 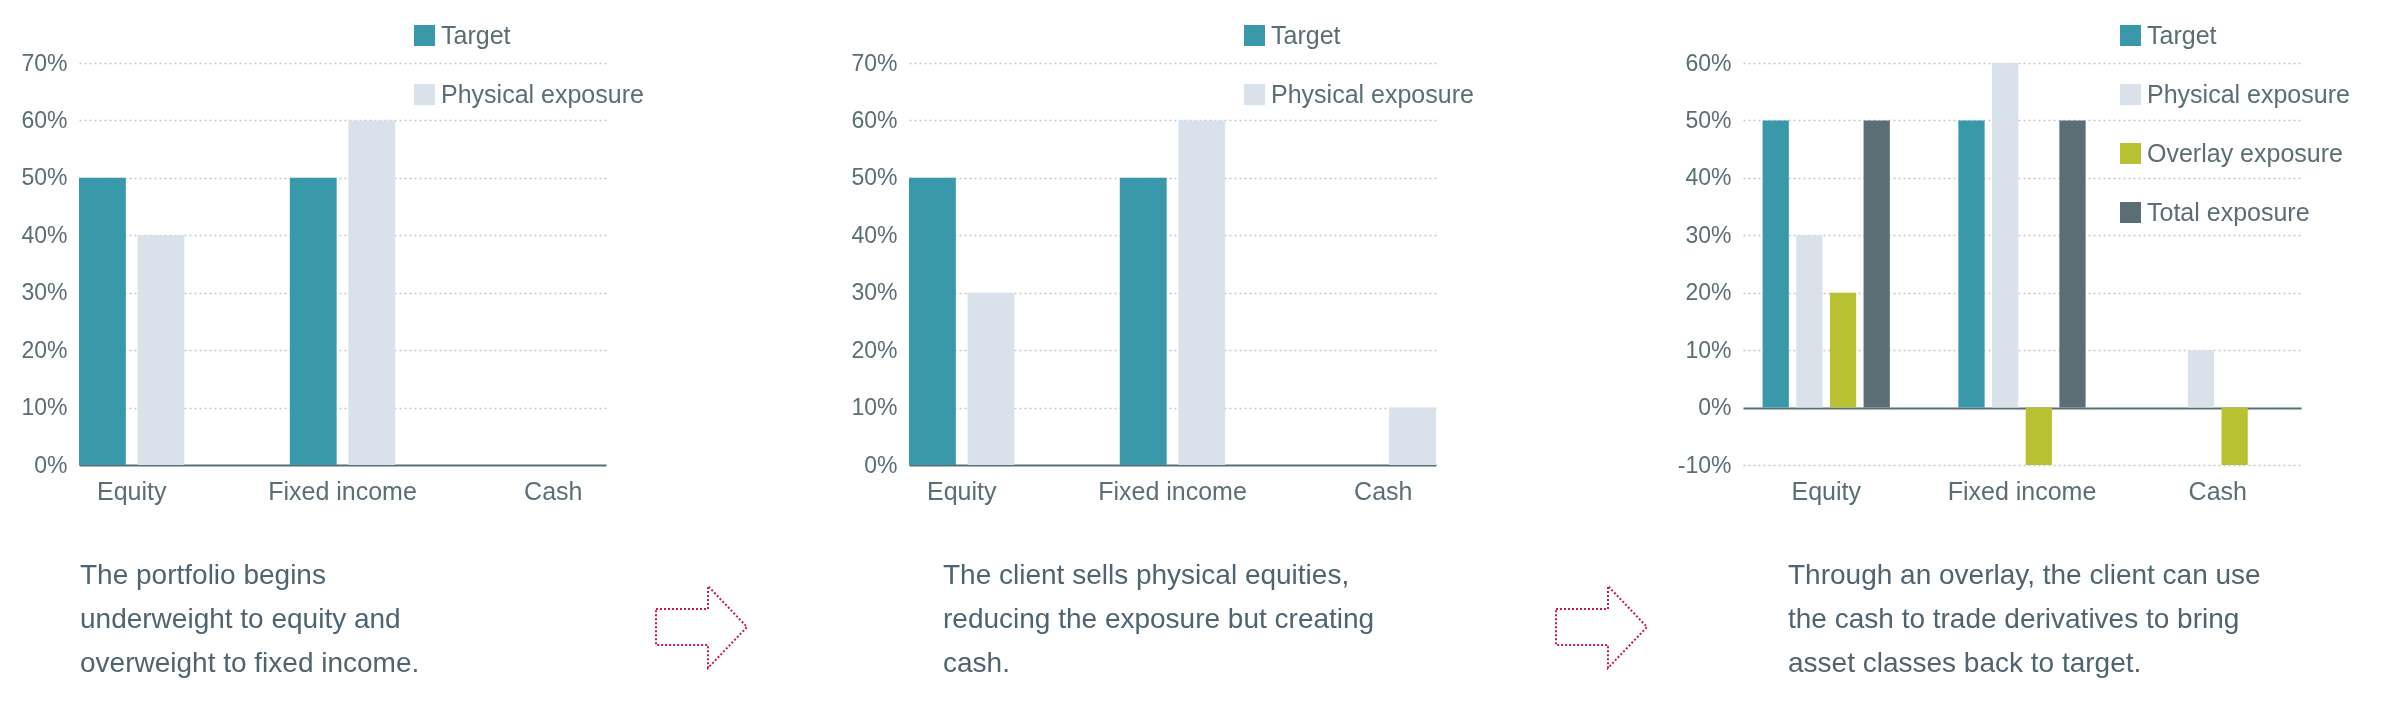 I want to click on text: Through an overlay, the client can use the cash to trade derivatives to bring asset classes back to target., so click(x=2025, y=619).